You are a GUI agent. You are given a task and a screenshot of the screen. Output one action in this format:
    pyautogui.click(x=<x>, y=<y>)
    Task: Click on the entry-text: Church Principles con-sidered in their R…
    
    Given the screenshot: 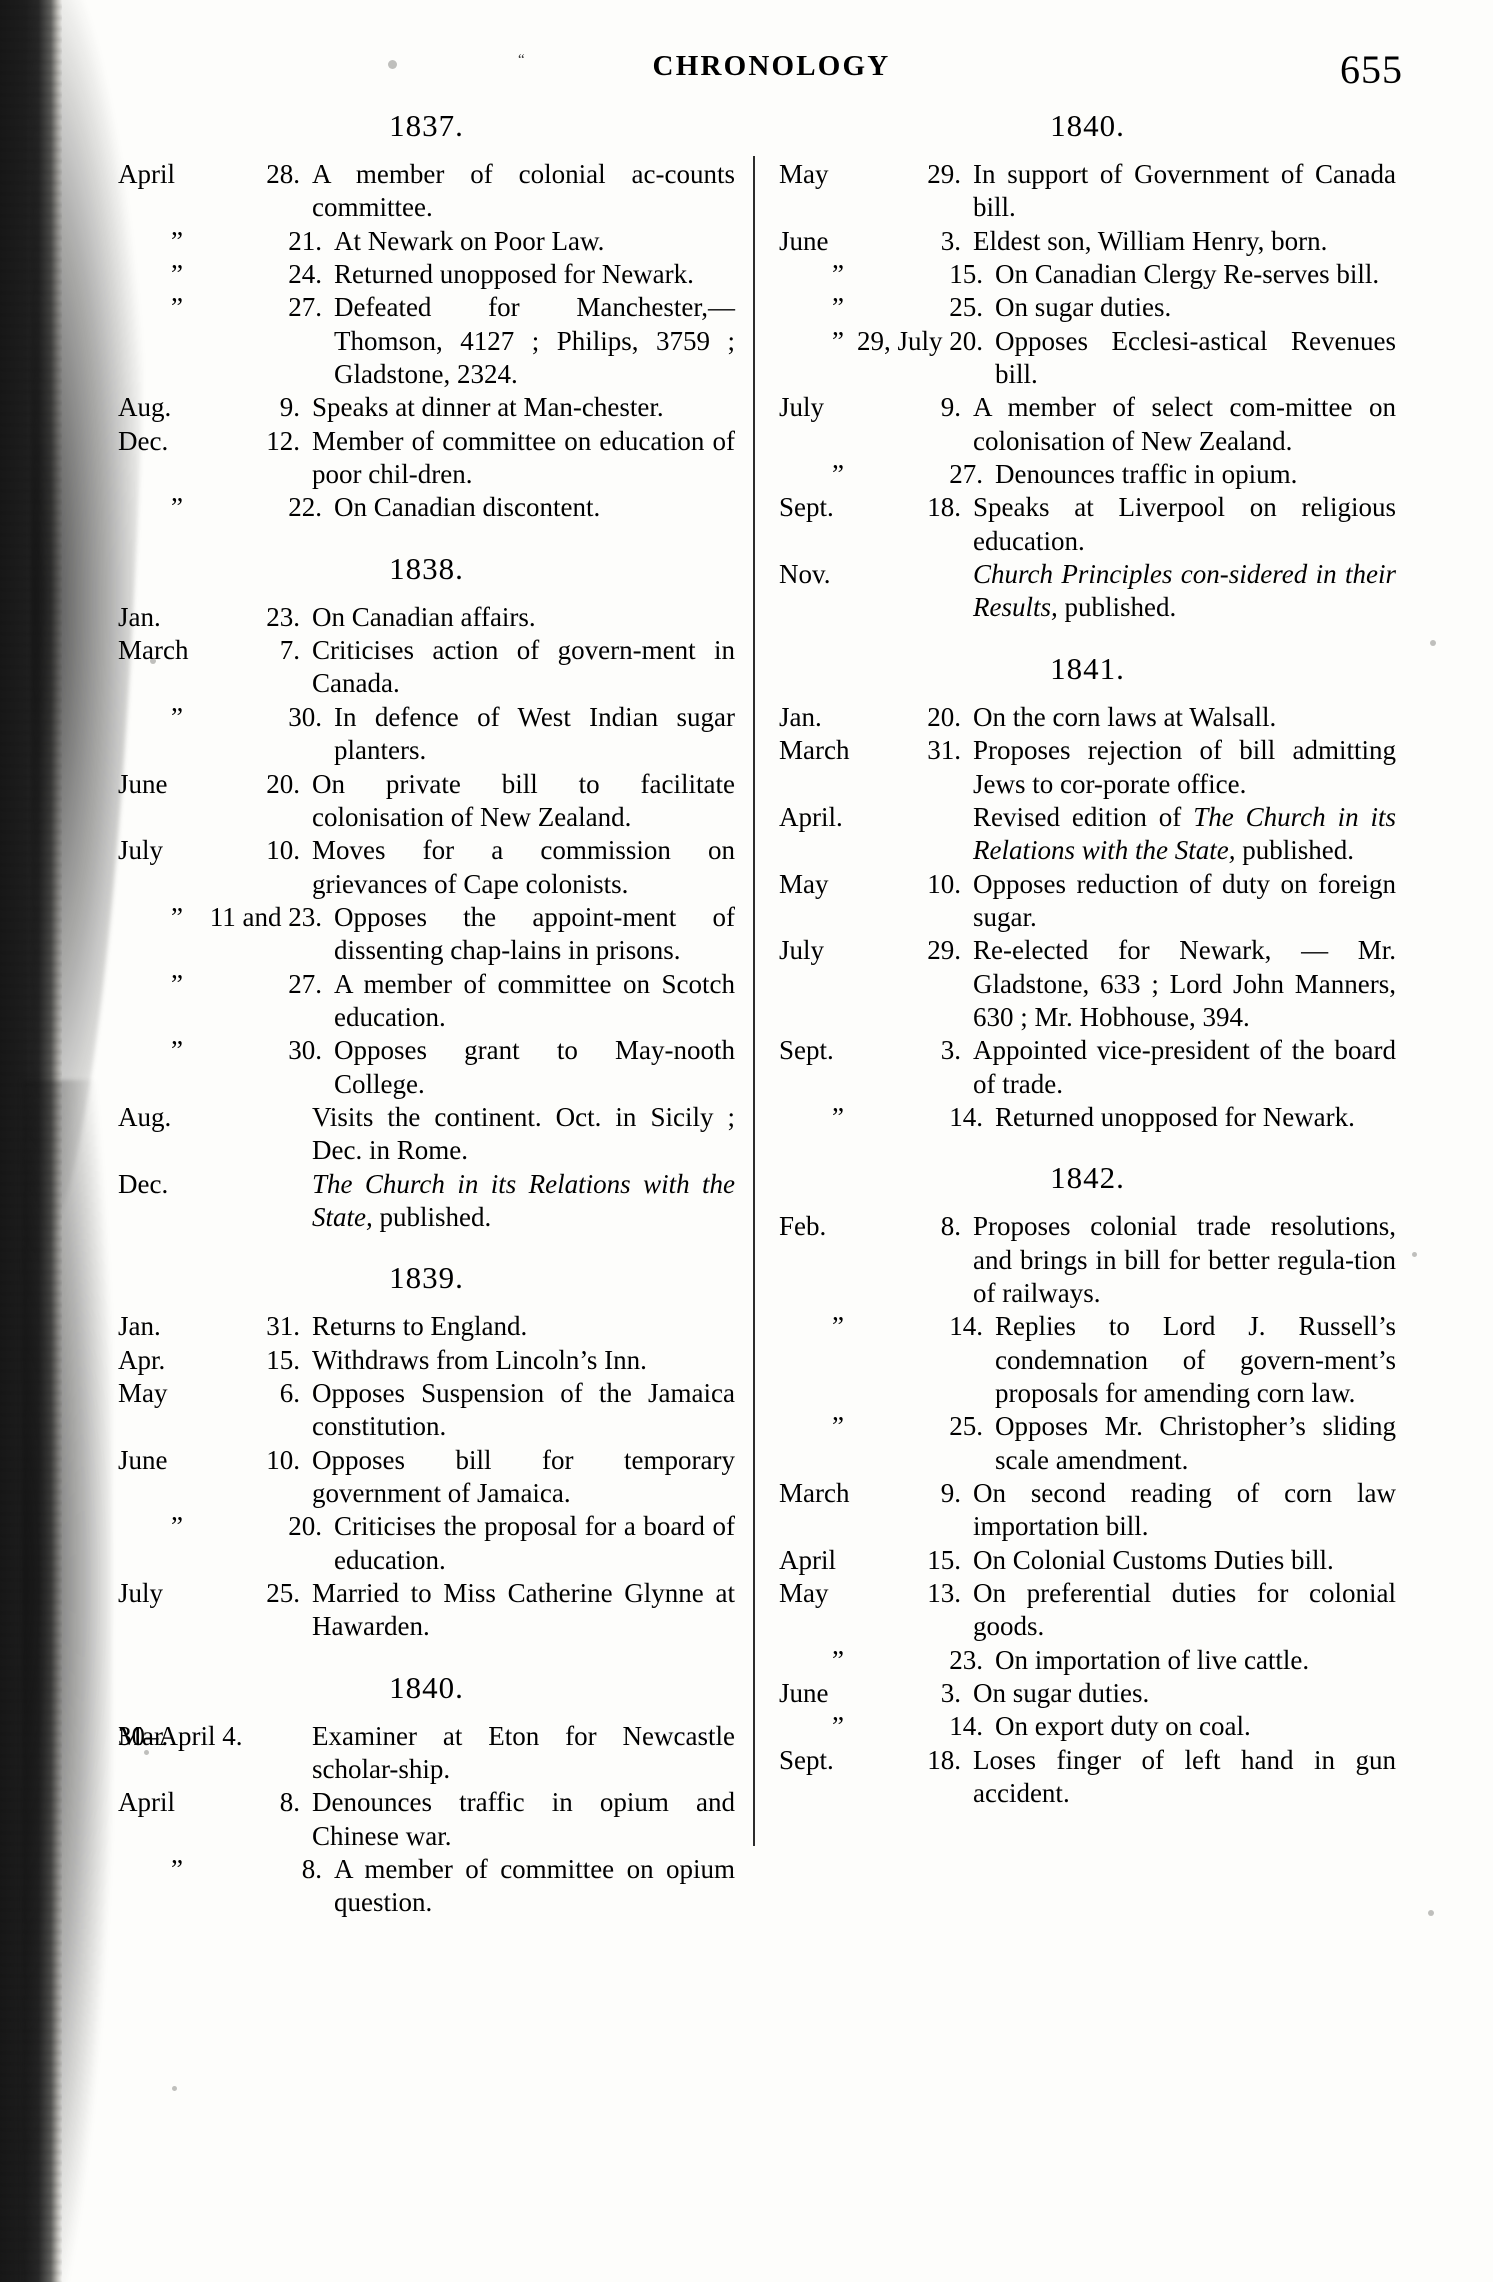 What is the action you would take?
    pyautogui.click(x=1184, y=591)
    